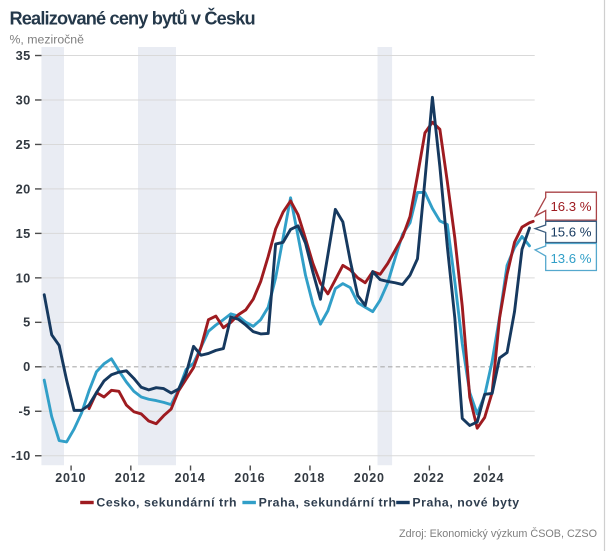  What do you see at coordinates (26, 366) in the screenshot?
I see `svg-text: 0` at bounding box center [26, 366].